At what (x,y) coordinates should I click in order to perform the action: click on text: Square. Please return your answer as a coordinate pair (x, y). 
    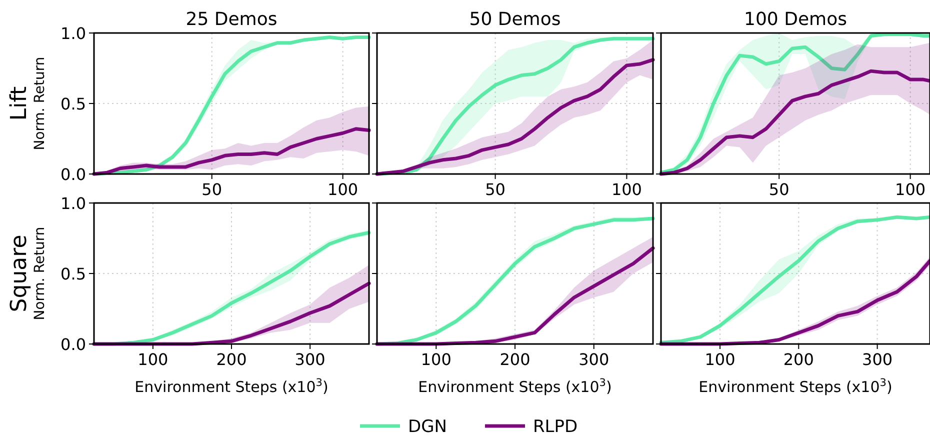
    Looking at the image, I should click on (19, 273).